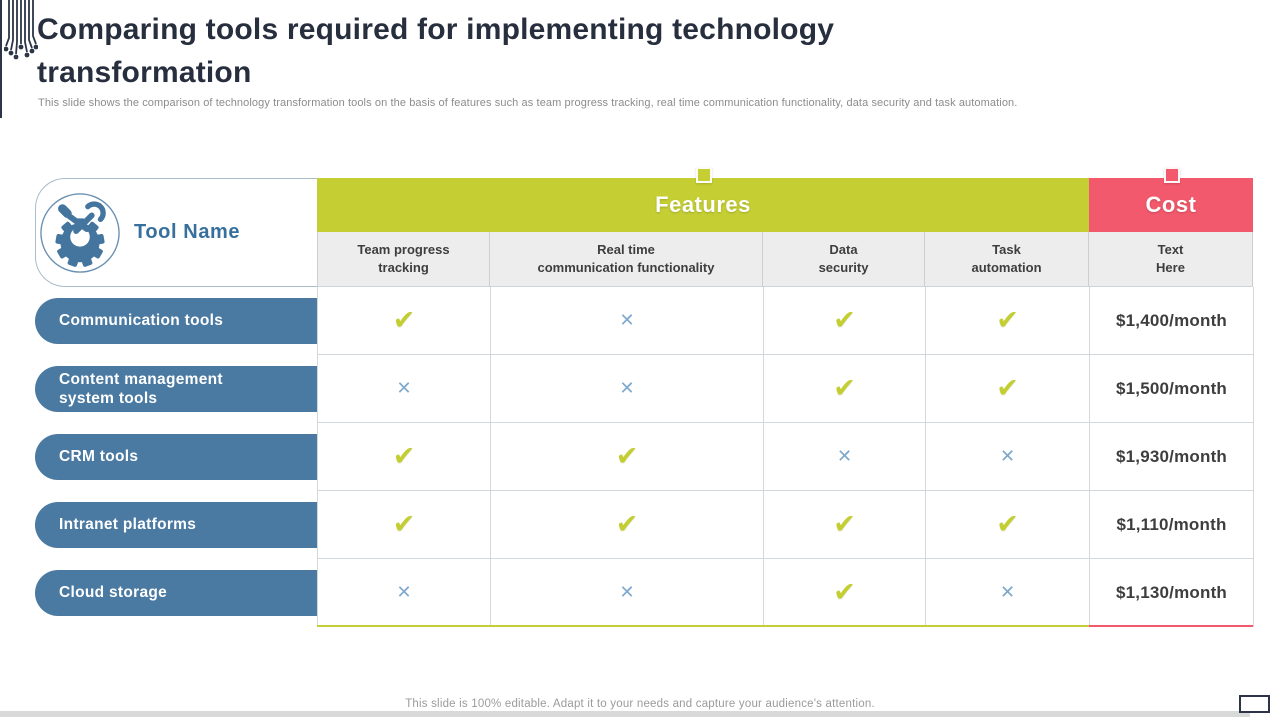 This screenshot has width=1280, height=720. I want to click on tool-name-pill: Content management system tools, so click(176, 389).